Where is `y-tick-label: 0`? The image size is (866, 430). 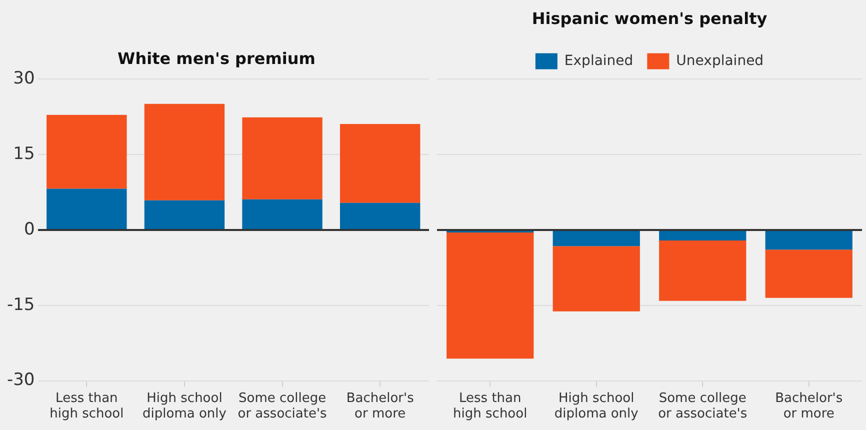
y-tick-label: 0 is located at coordinates (29, 229).